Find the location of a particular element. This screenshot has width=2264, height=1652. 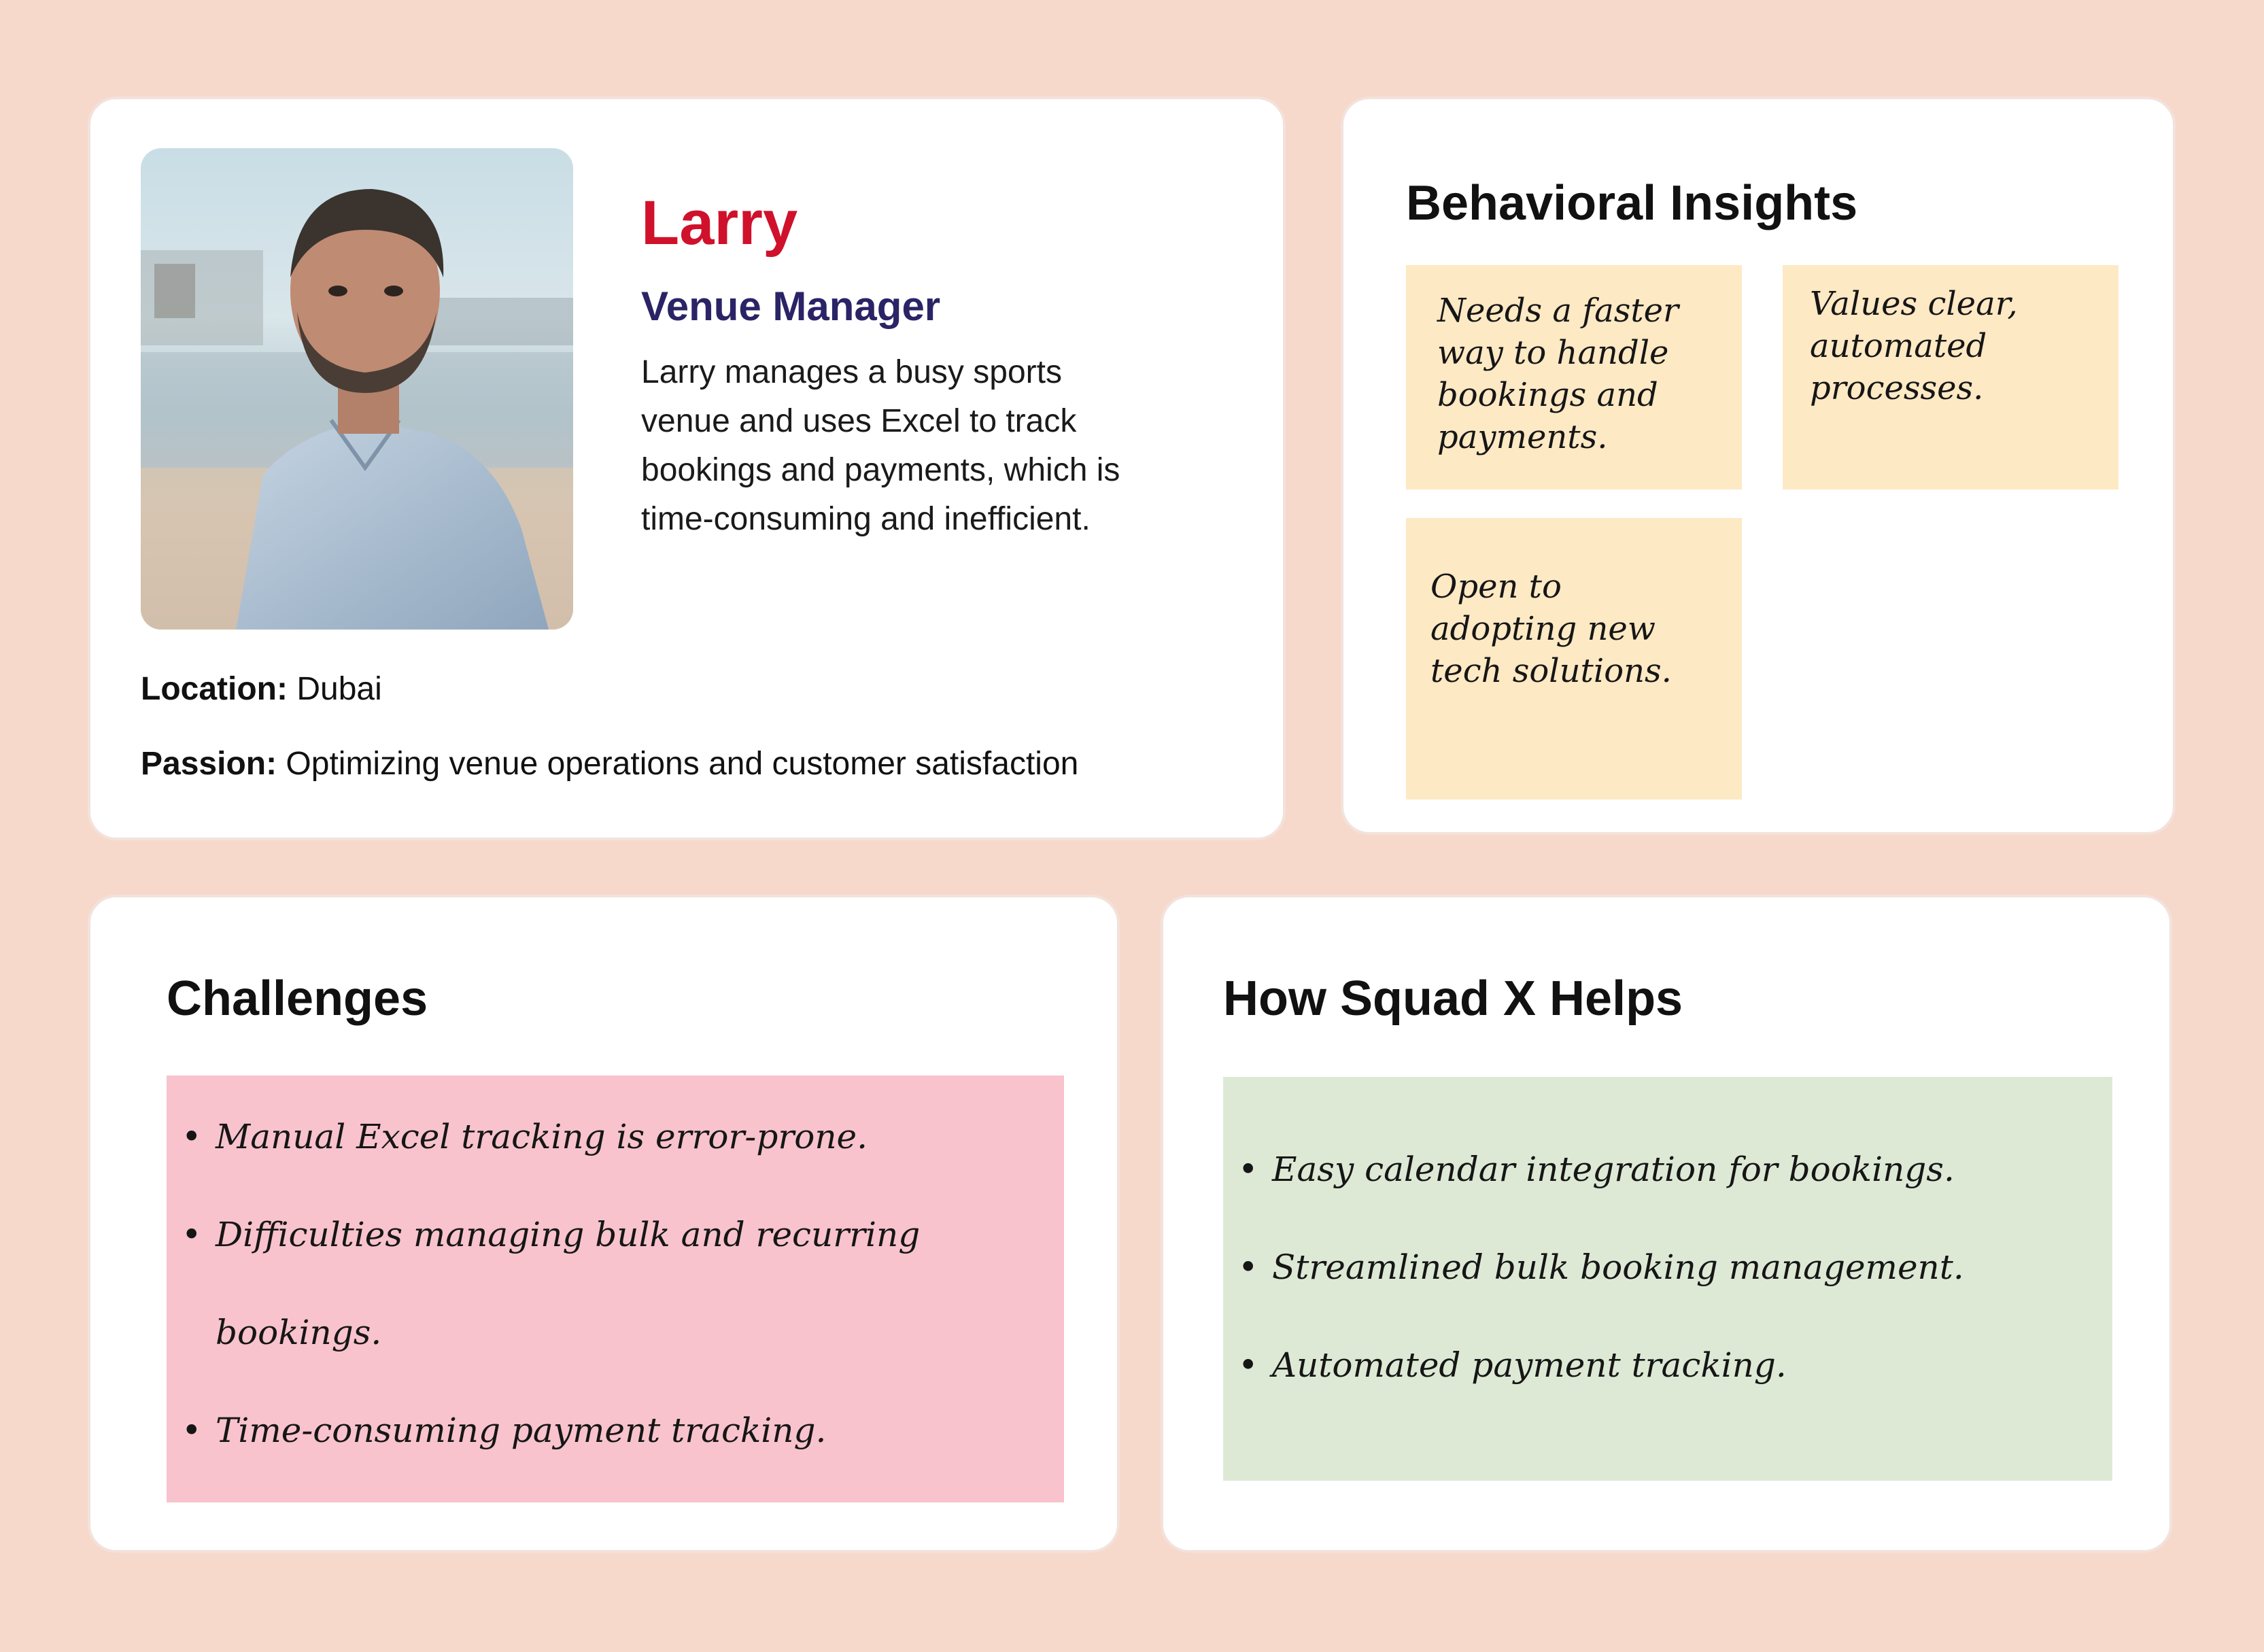

help-text: Streamlined bulk booking management. is located at coordinates (1618, 1267).